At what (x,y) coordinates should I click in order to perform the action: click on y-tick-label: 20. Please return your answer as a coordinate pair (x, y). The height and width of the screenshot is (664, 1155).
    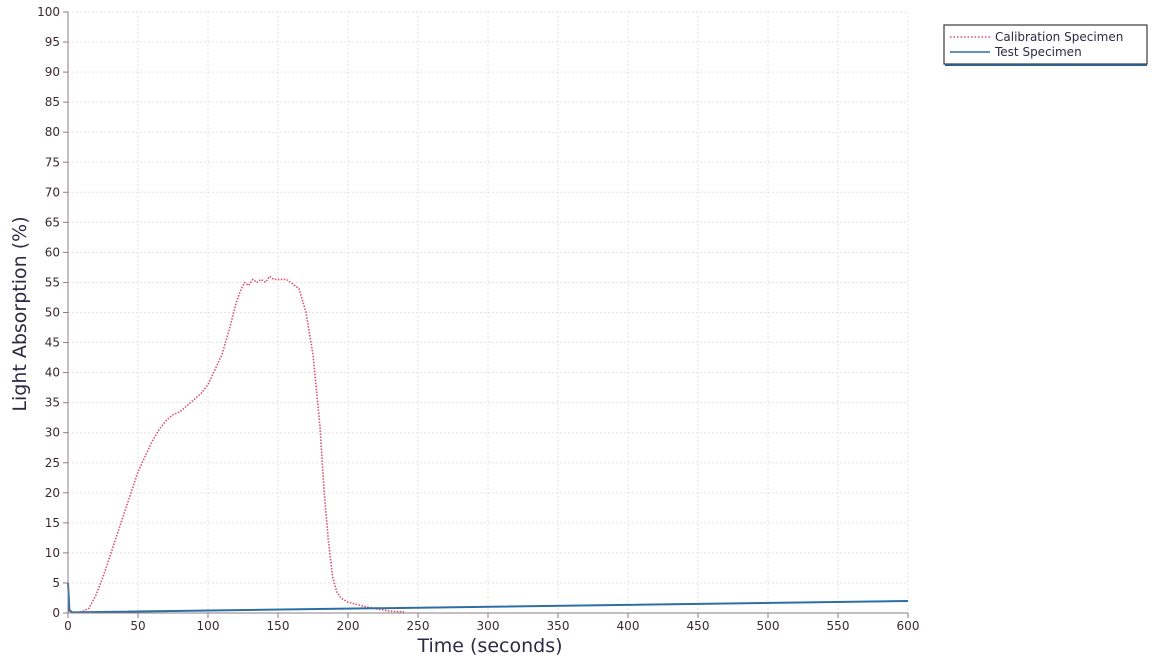
    Looking at the image, I should click on (52, 493).